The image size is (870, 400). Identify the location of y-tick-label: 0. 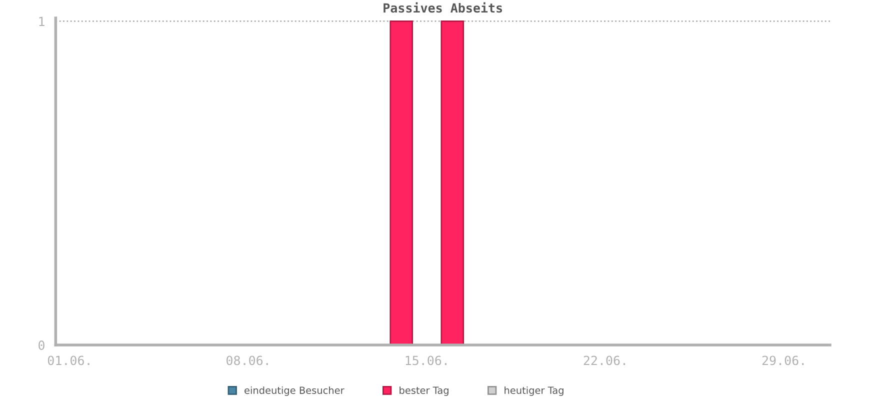
(41, 345).